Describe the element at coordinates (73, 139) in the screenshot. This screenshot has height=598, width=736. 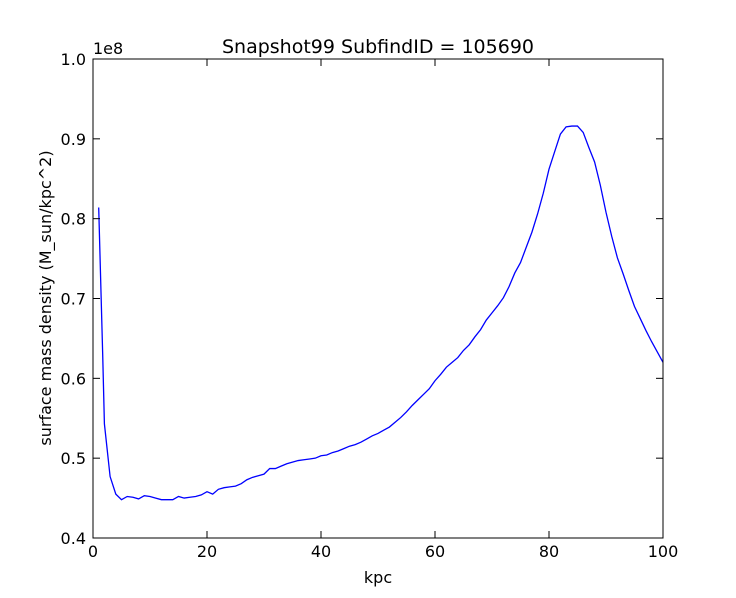
I see `y-tick-label: 0.9` at that location.